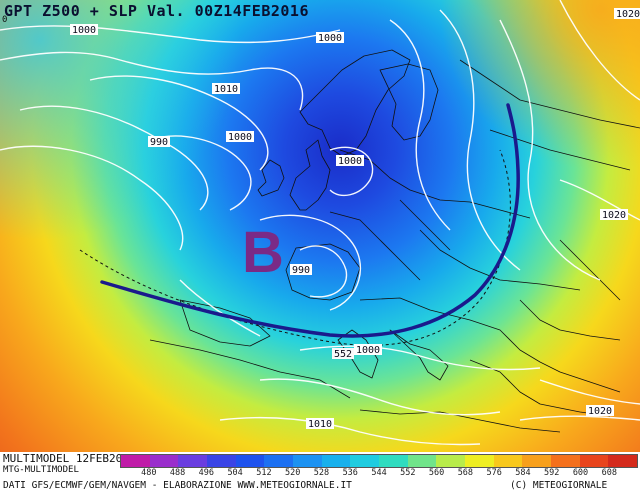 This screenshot has height=493, width=640. What do you see at coordinates (343, 354) in the screenshot?
I see `isobar-label: 552` at bounding box center [343, 354].